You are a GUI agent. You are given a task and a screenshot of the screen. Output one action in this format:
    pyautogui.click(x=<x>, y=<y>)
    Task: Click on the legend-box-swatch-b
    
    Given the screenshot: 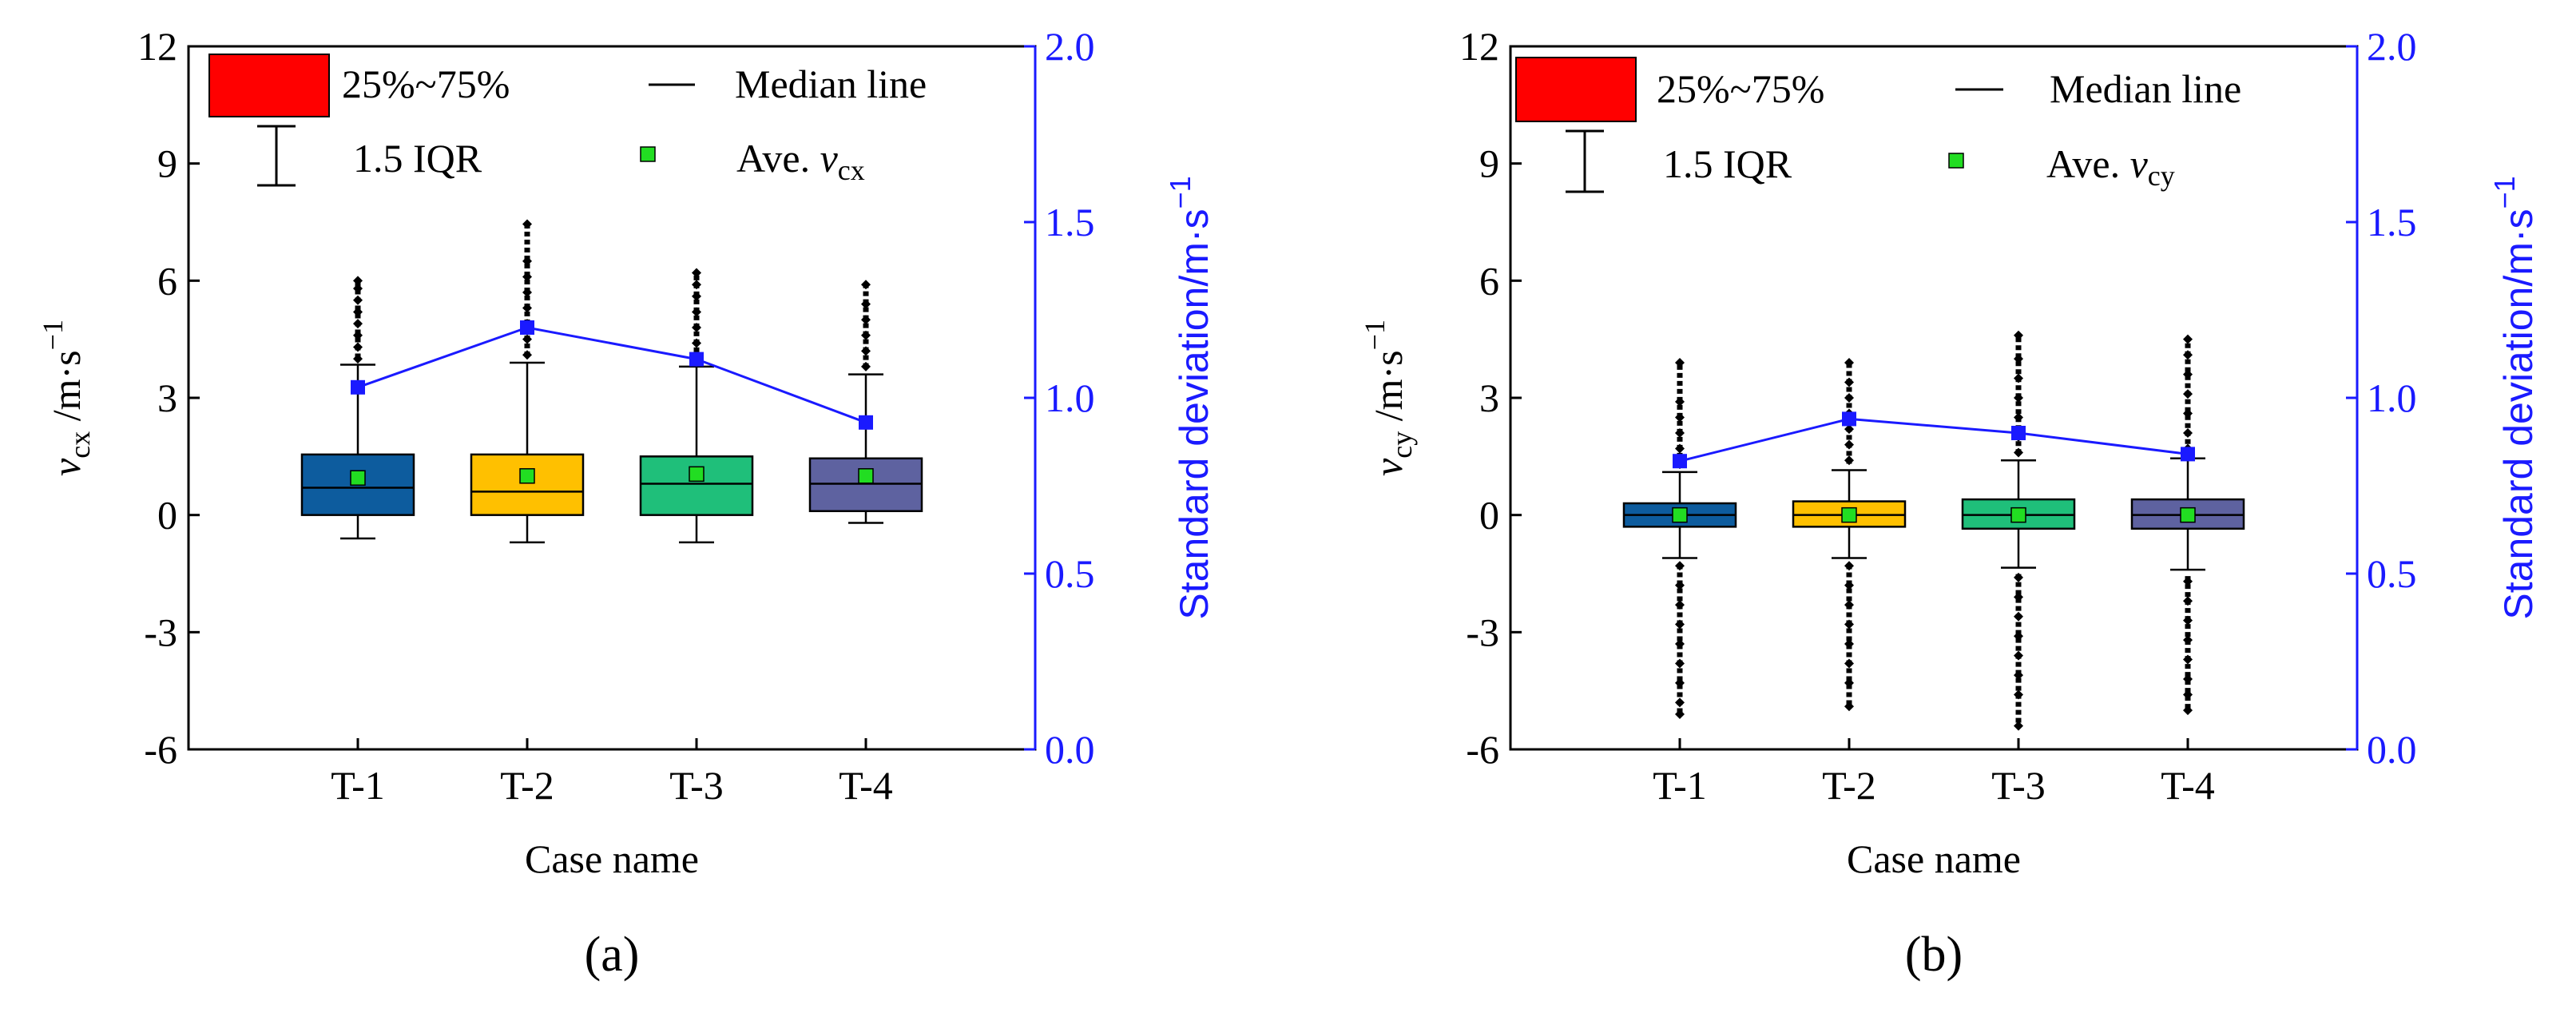 What is the action you would take?
    pyautogui.click(x=1576, y=89)
    